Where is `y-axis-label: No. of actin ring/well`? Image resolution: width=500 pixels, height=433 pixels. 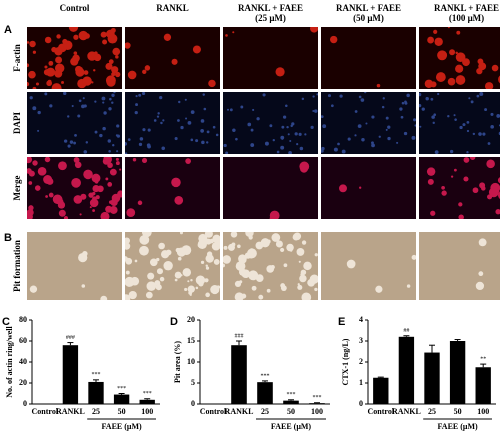
y-axis-label: No. of actin ring/well is located at coordinates (9, 361).